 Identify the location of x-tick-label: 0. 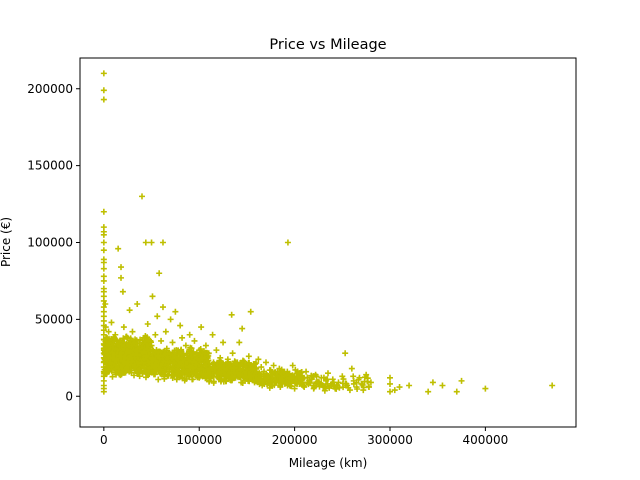
(104, 440).